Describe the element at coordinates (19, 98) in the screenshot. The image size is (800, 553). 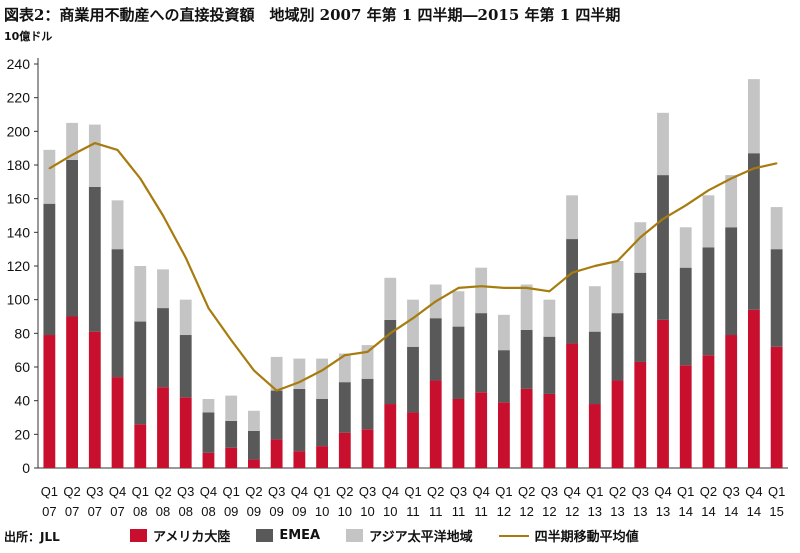
I see `y-tick-label: 220` at that location.